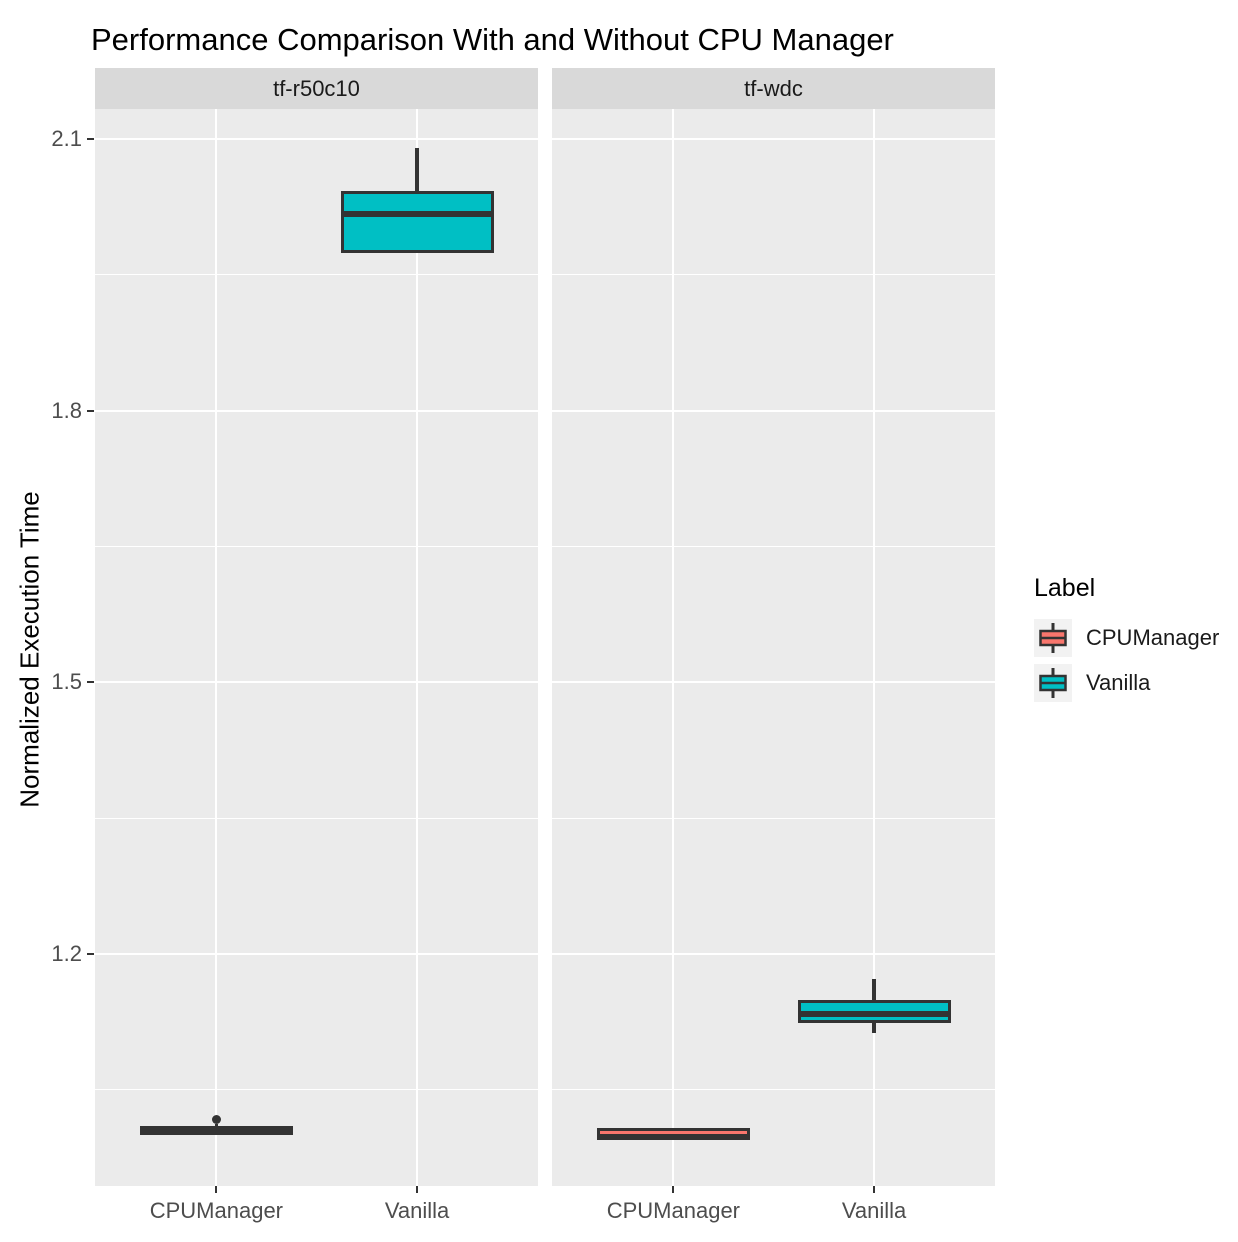 This screenshot has height=1242, width=1238. What do you see at coordinates (66, 410) in the screenshot?
I see `y-tick-label: 1.8` at bounding box center [66, 410].